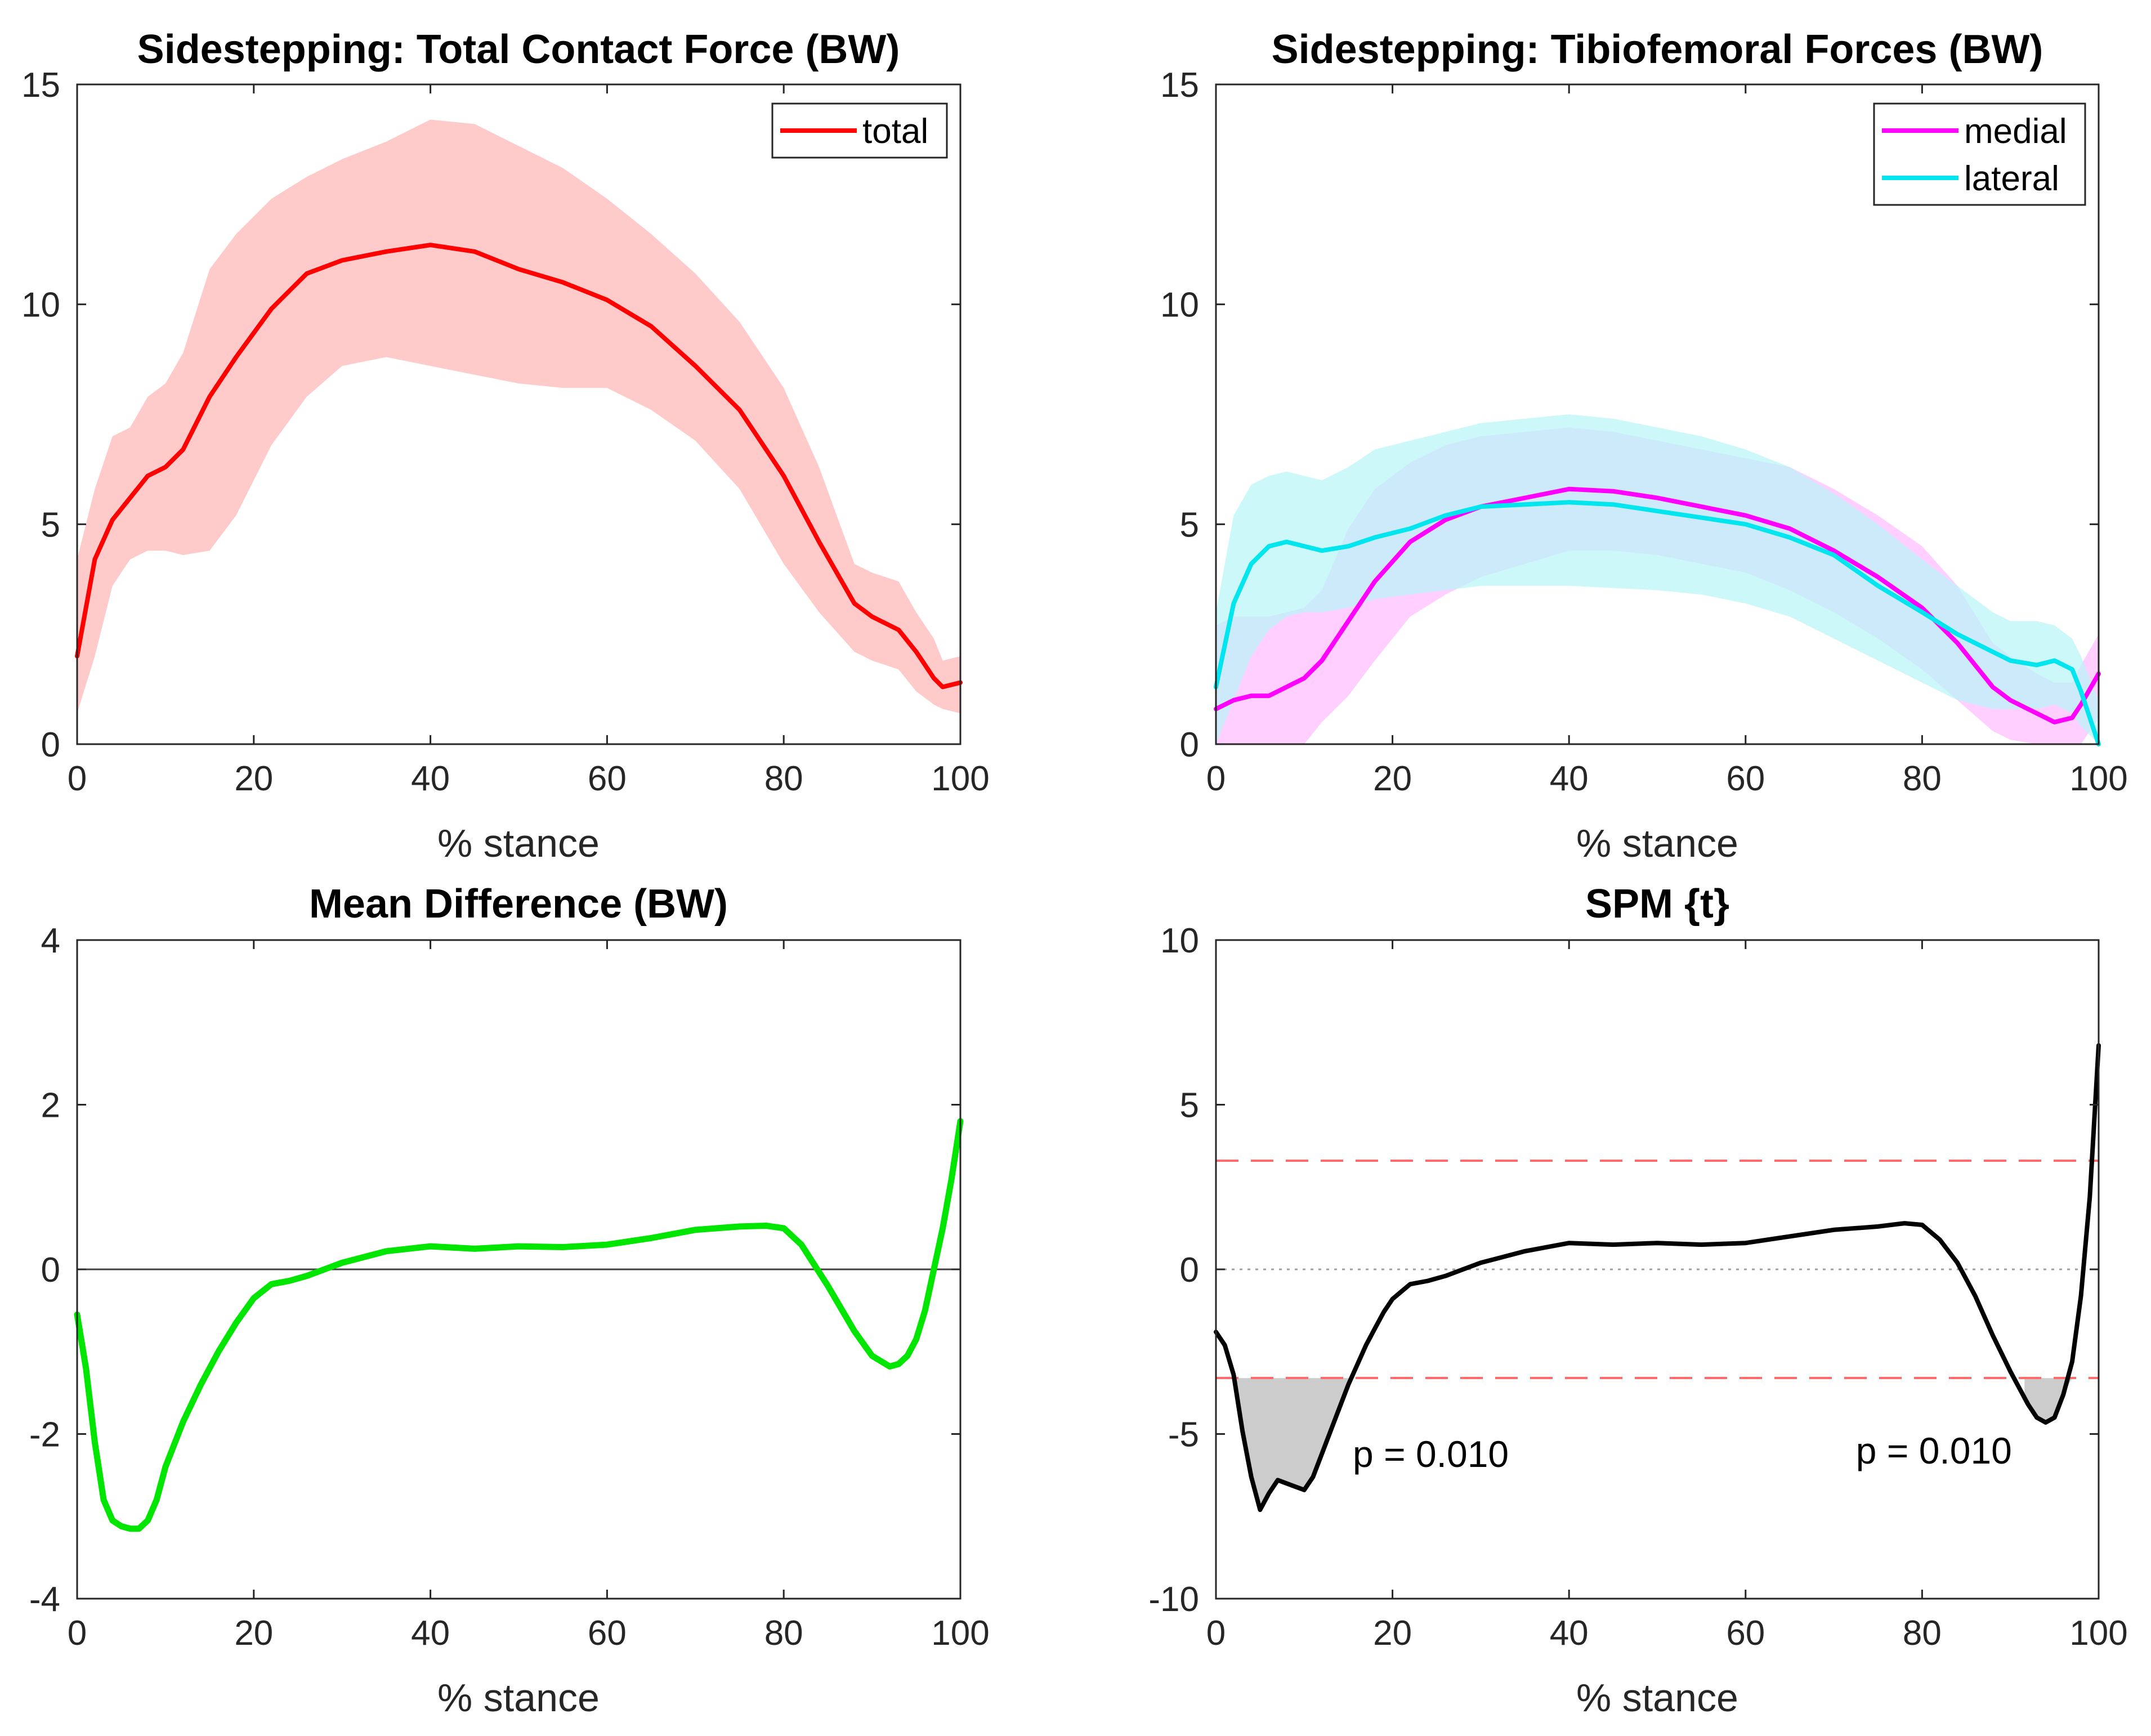 The image size is (2151, 1736). I want to click on legend-label: total, so click(895, 131).